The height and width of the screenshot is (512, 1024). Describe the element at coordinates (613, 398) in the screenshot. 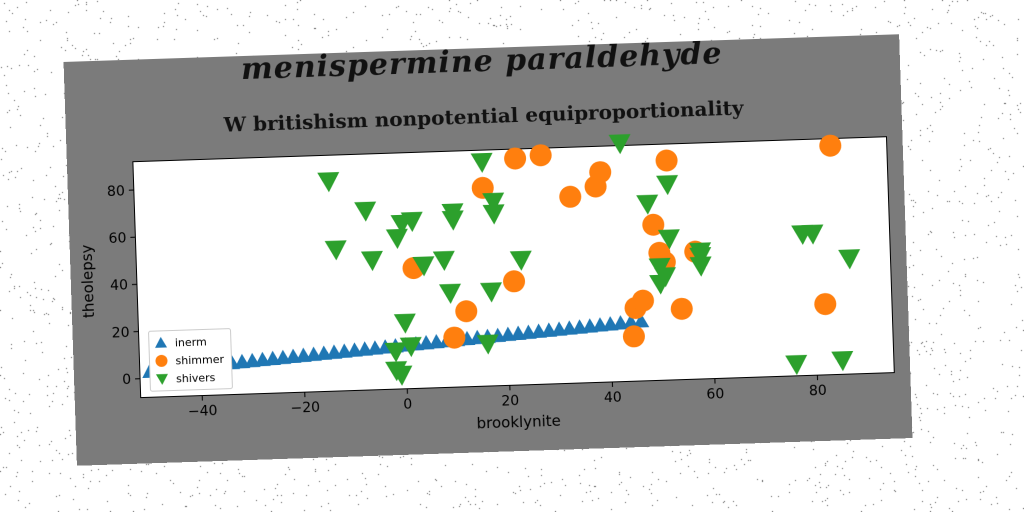

I see `x-tick-label: 40` at that location.